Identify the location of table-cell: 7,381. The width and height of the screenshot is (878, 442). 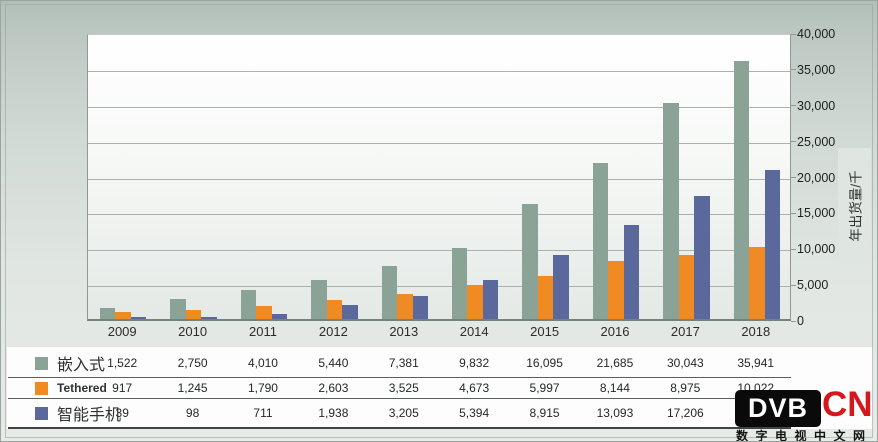
(403, 363).